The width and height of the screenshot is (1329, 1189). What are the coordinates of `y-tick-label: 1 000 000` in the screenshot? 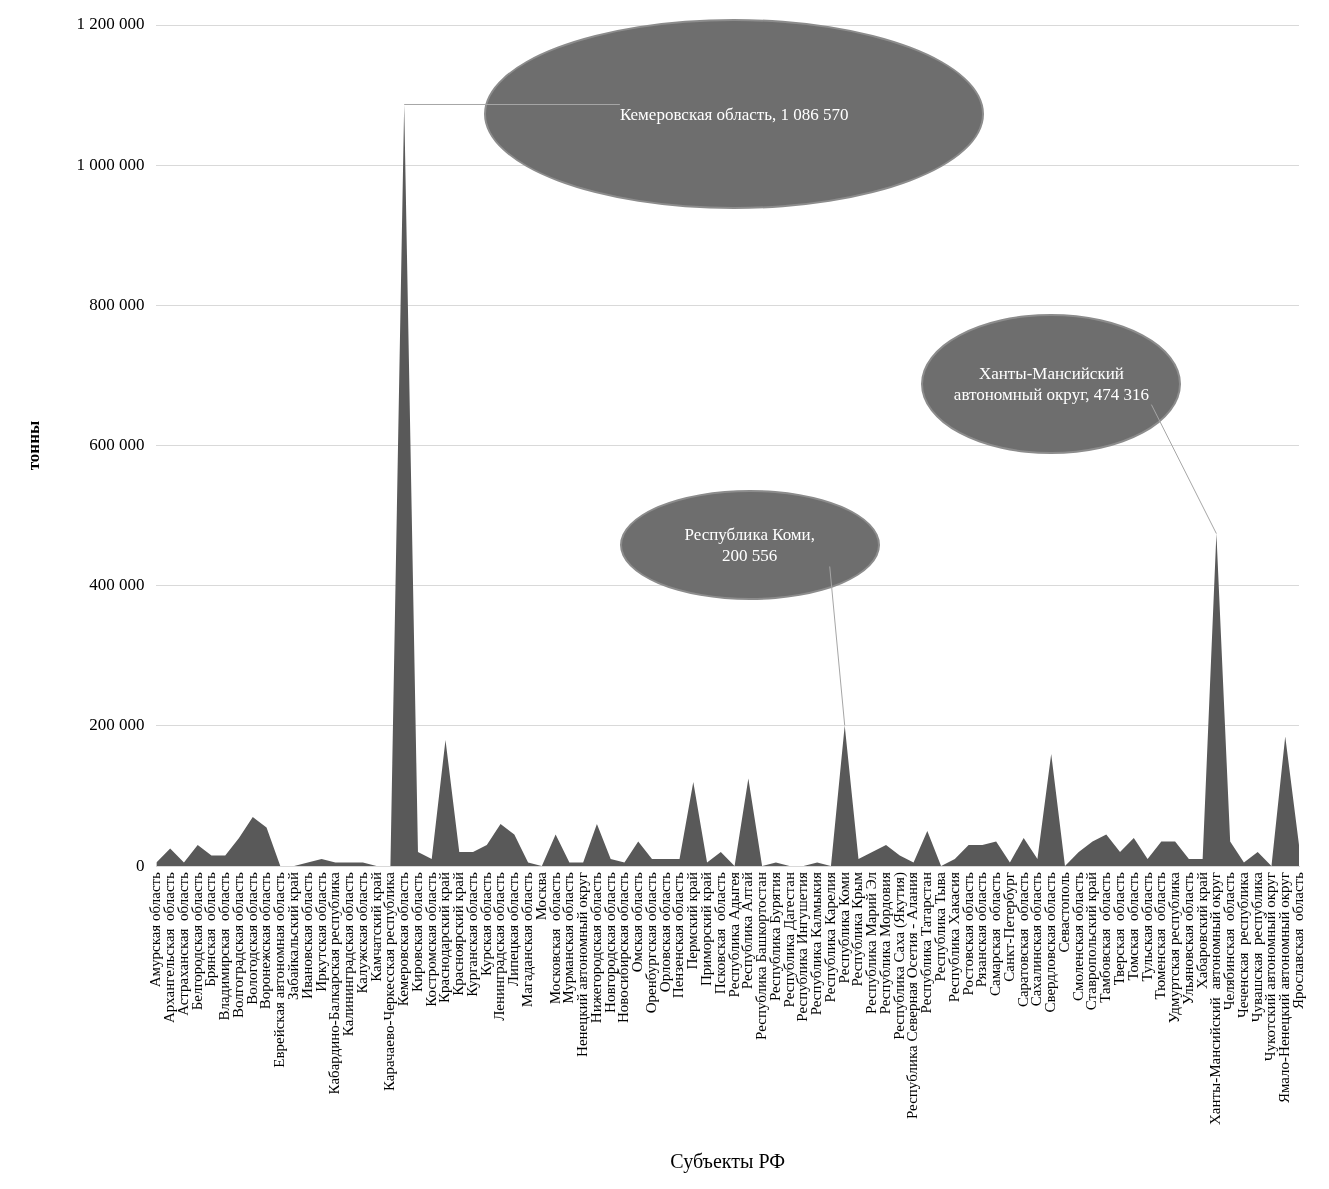 It's located at (110, 164).